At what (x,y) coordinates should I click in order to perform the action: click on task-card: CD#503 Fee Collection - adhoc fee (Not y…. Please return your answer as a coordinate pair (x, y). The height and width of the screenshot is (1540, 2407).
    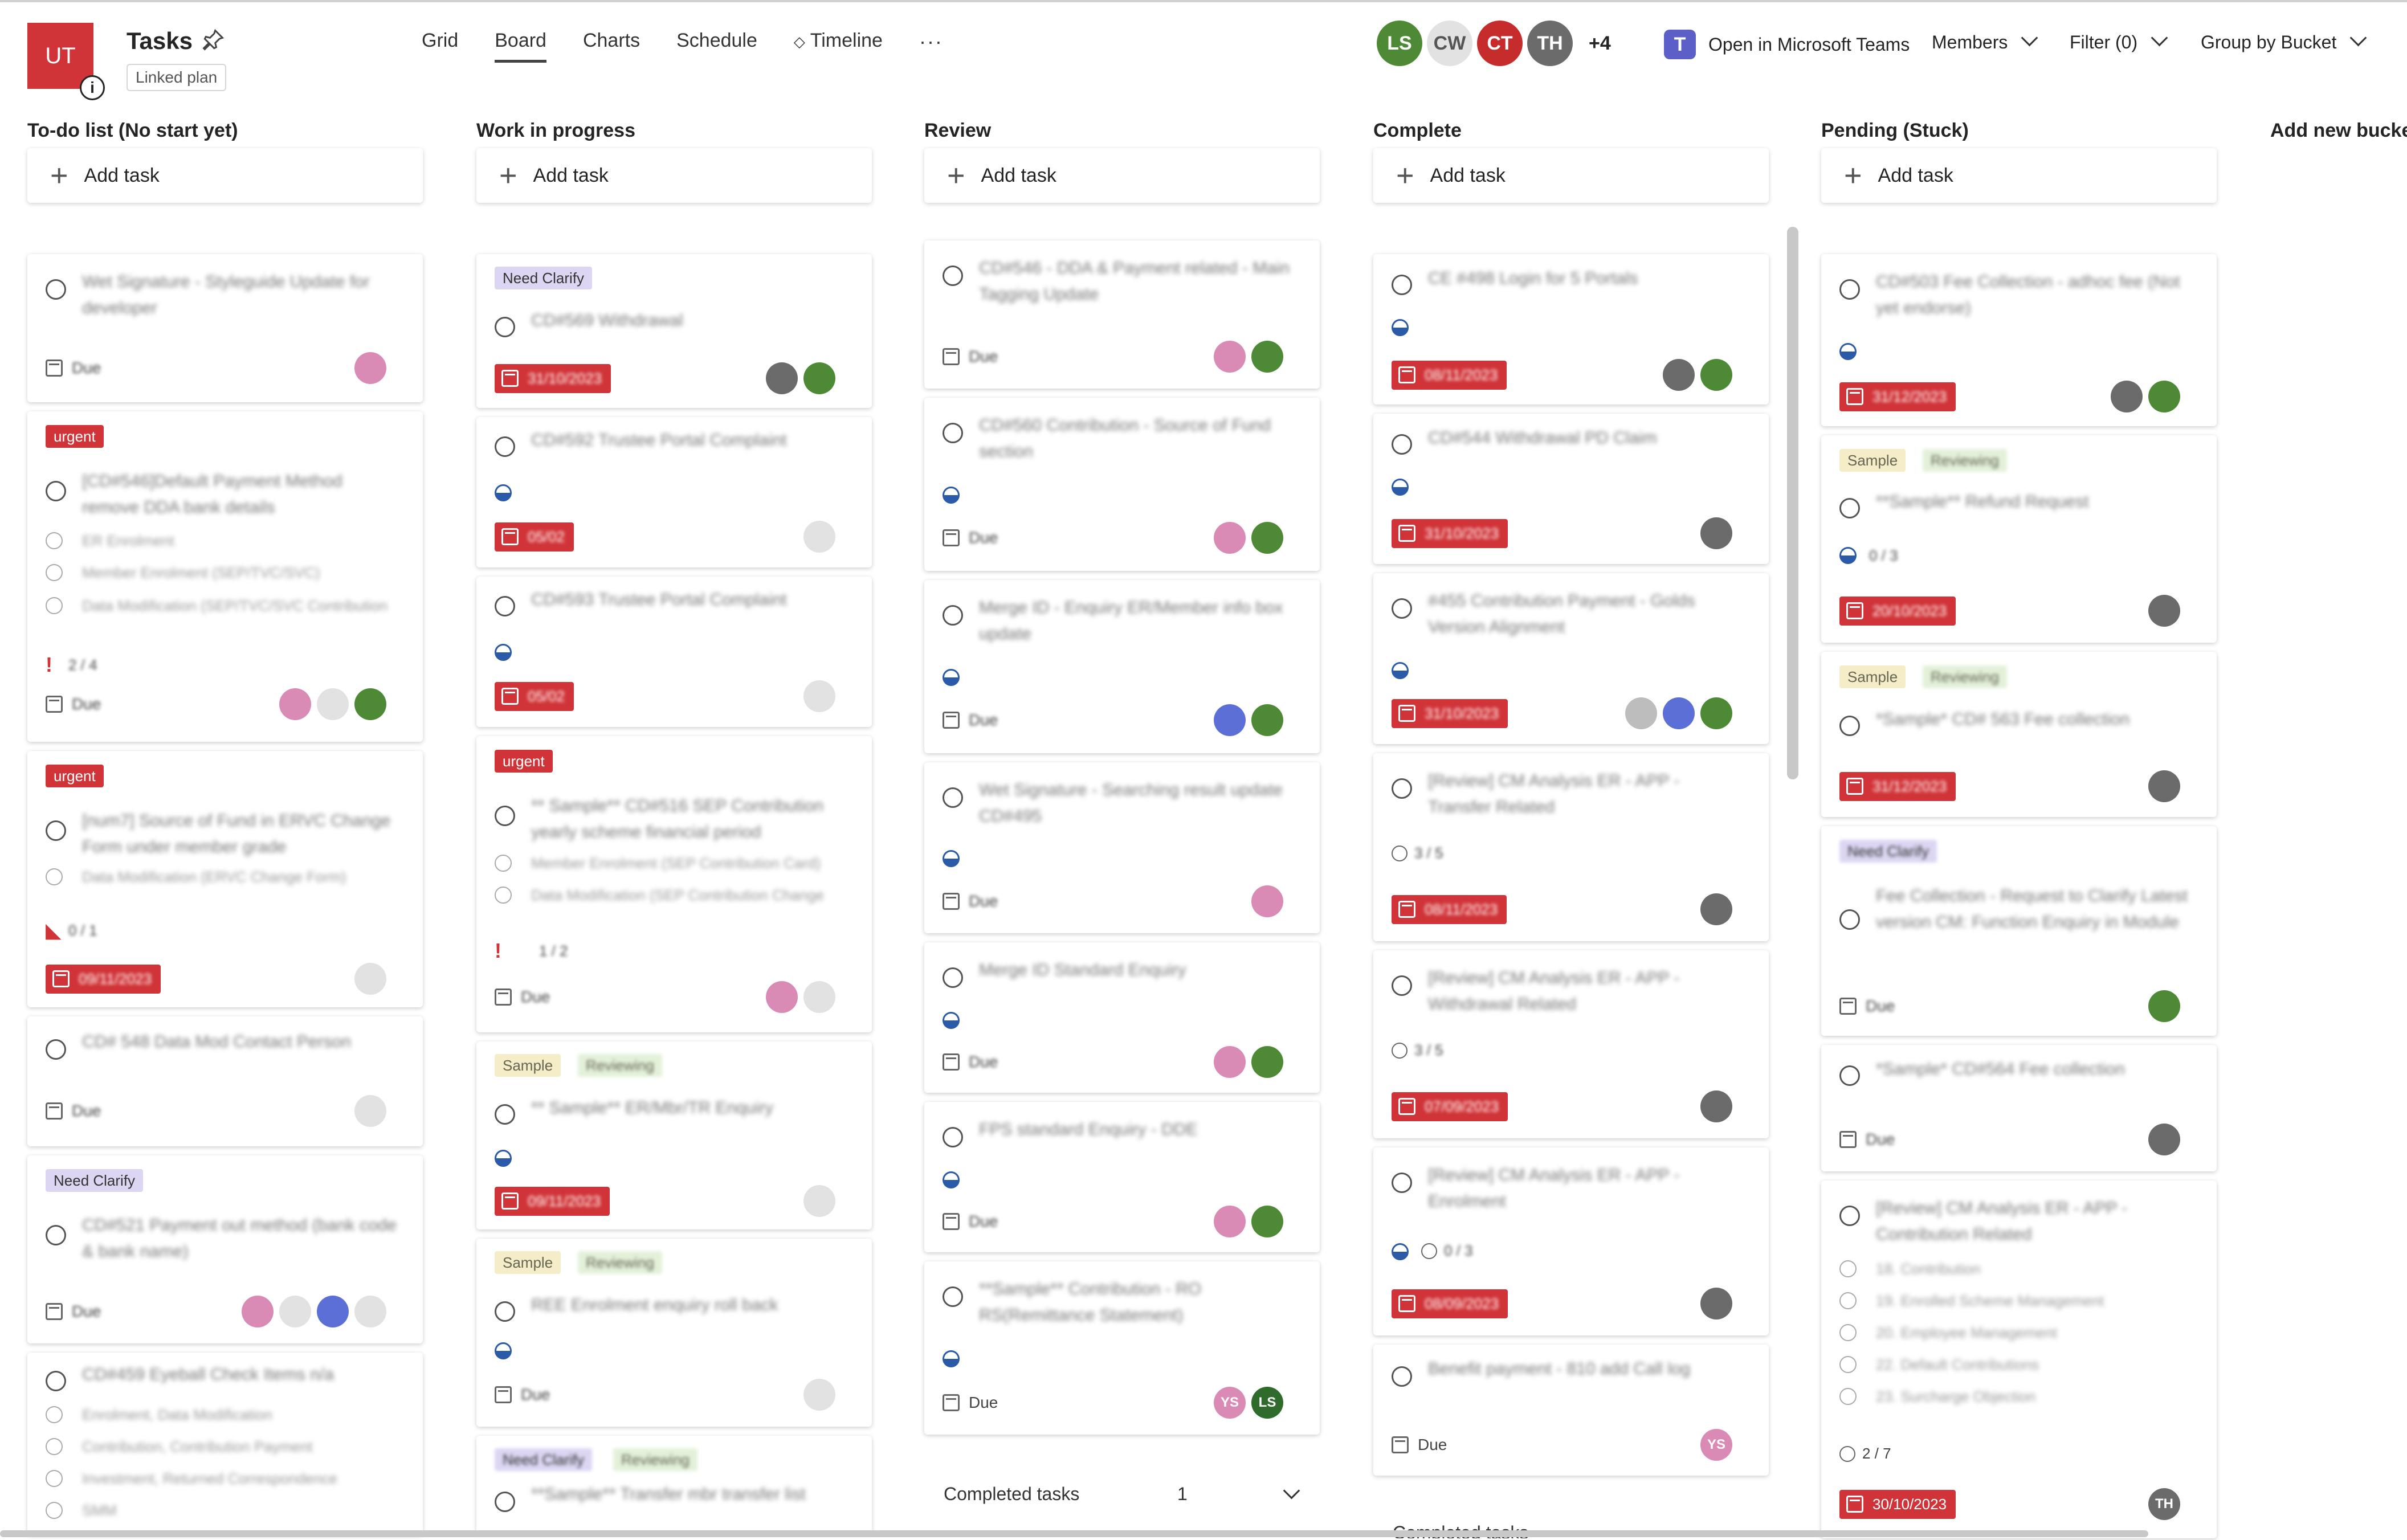
    Looking at the image, I should click on (2019, 340).